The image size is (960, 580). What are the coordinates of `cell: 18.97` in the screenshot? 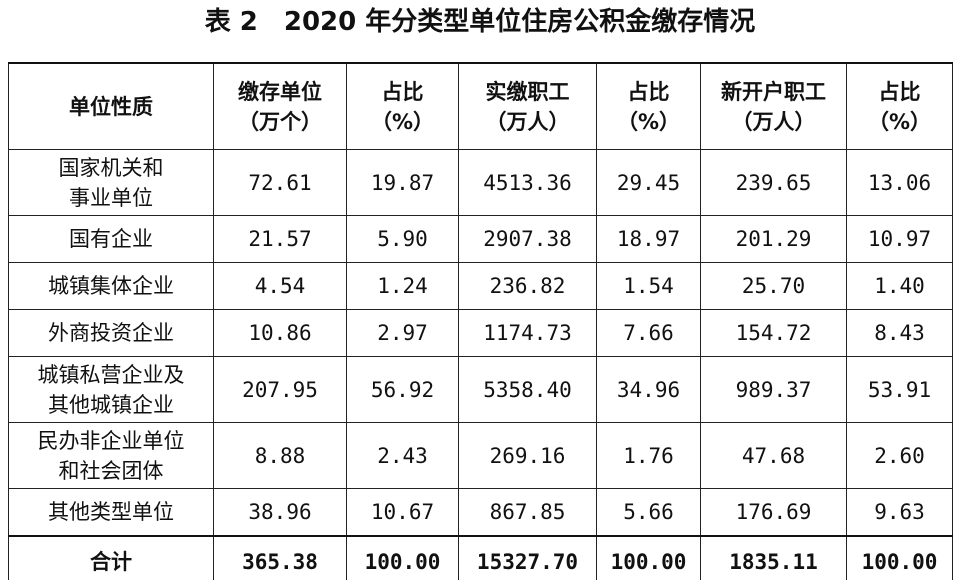 It's located at (648, 239).